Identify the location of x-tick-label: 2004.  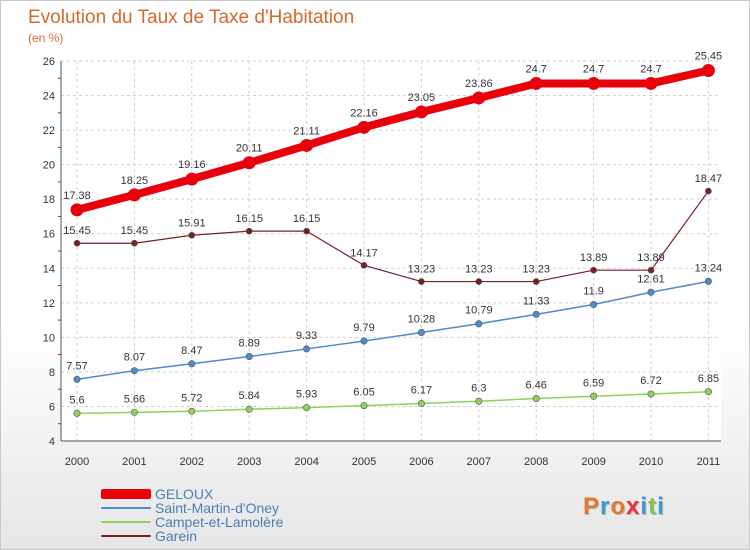
(306, 462).